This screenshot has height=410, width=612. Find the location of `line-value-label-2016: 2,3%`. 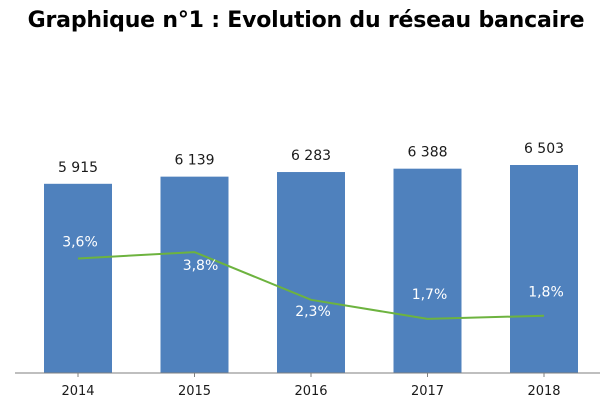

line-value-label-2016: 2,3% is located at coordinates (313, 312).